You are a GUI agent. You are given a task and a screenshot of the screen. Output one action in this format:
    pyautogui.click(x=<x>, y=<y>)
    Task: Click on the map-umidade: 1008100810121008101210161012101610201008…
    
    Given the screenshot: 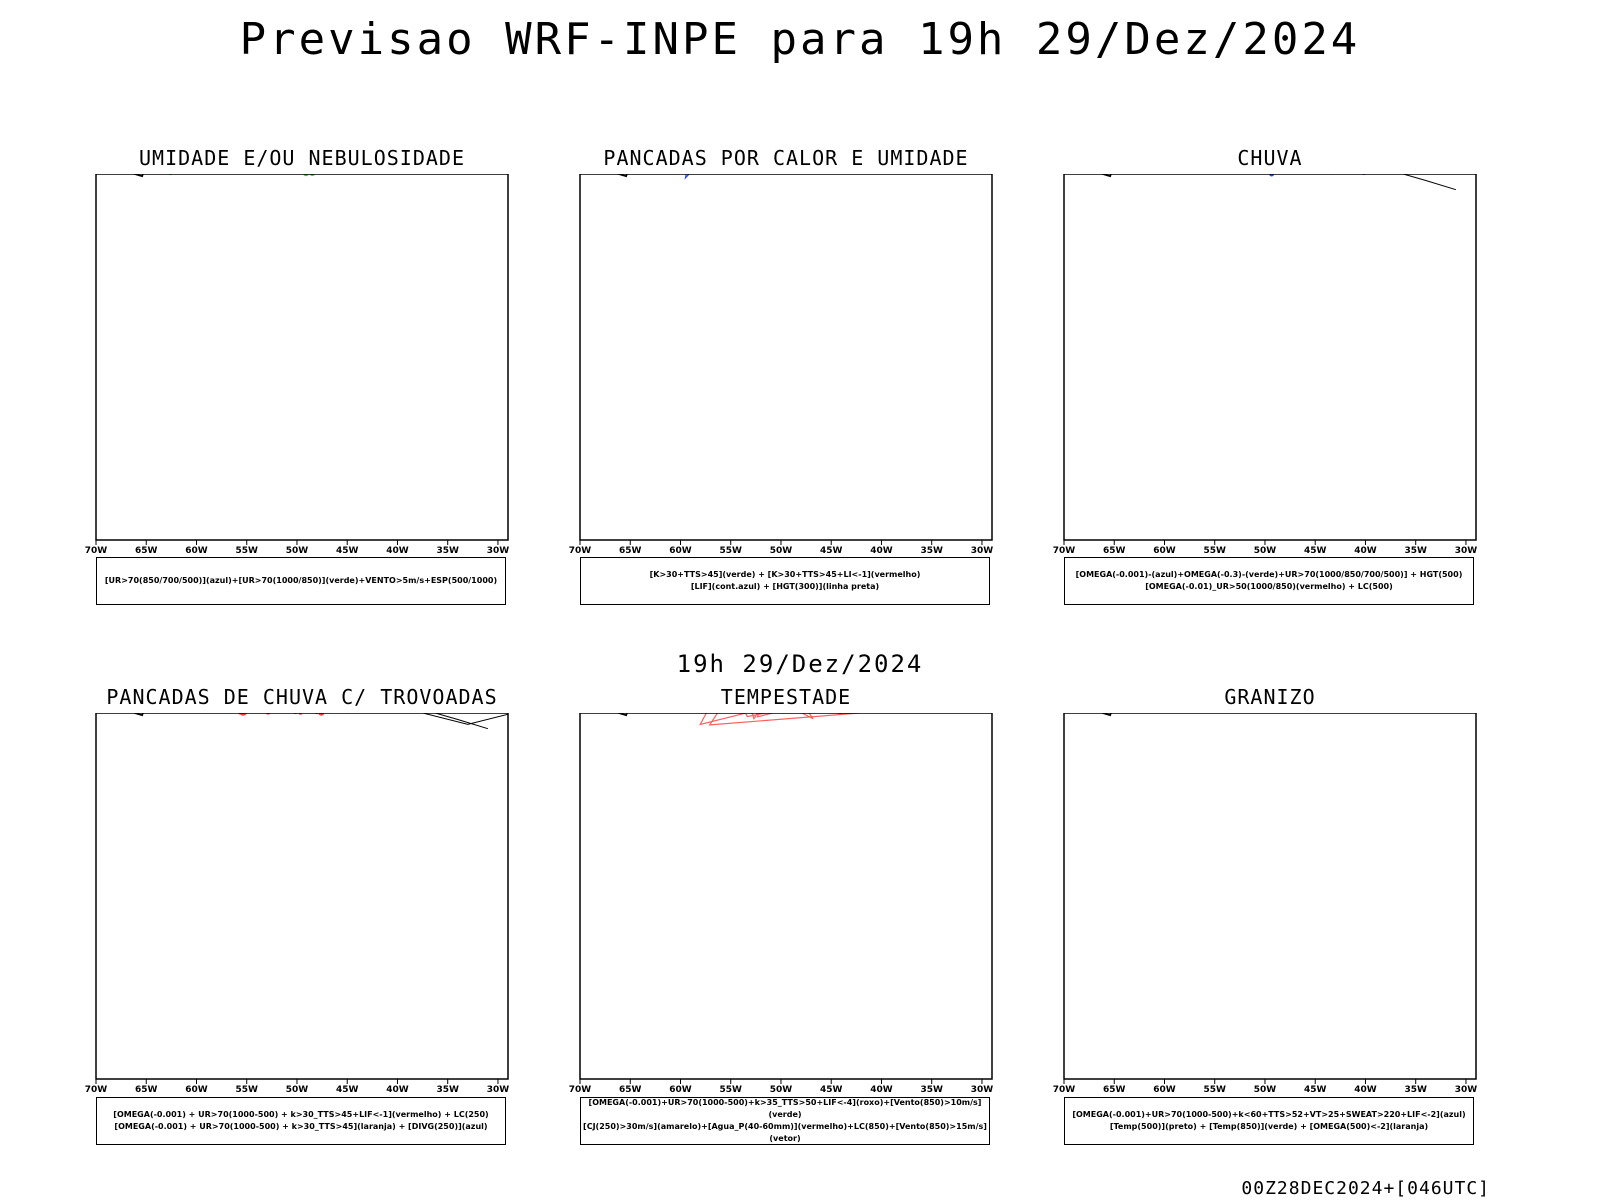 What is the action you would take?
    pyautogui.click(x=297, y=364)
    